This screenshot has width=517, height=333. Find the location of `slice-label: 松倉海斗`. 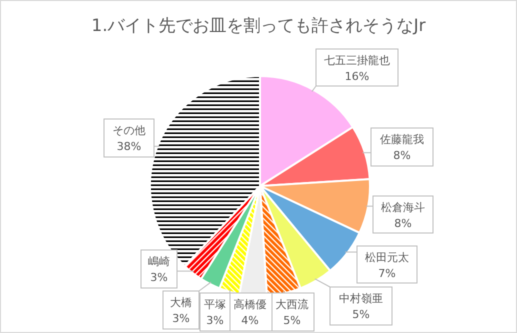

slice-label: 松倉海斗 is located at coordinates (403, 207).